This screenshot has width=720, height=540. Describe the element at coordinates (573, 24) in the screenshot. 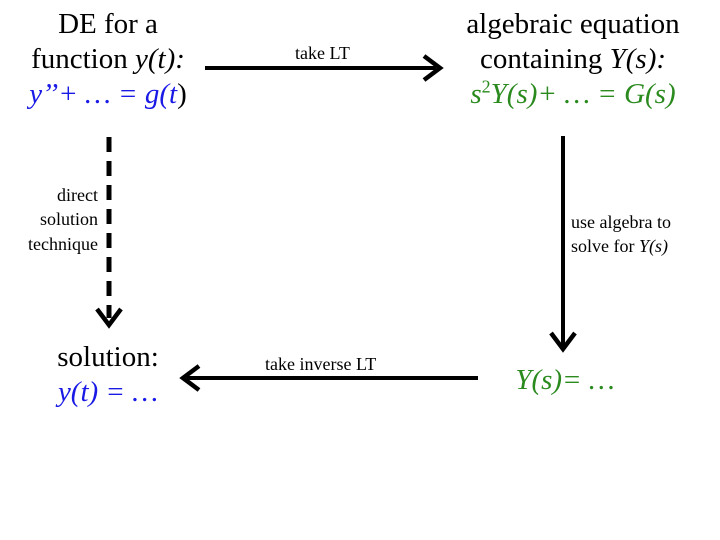

I see `alg-line1: algebraic equation` at that location.